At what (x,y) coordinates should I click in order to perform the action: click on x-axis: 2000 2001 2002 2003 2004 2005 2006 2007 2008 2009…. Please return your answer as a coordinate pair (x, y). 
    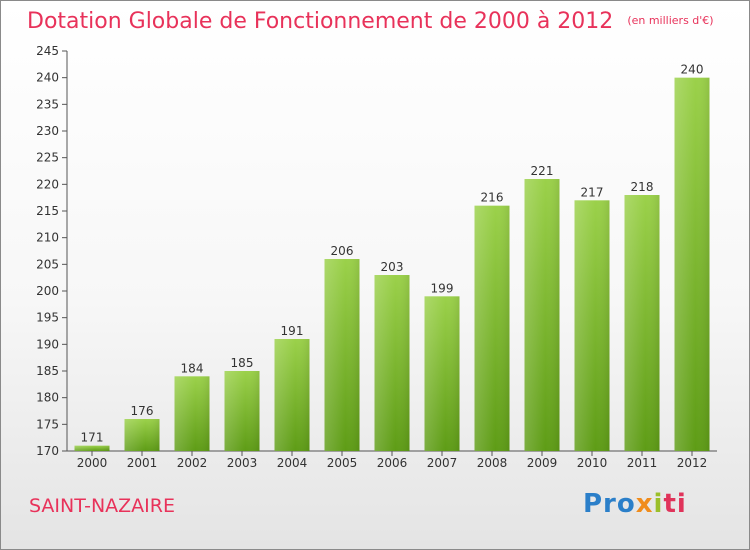
    Looking at the image, I should click on (392, 460).